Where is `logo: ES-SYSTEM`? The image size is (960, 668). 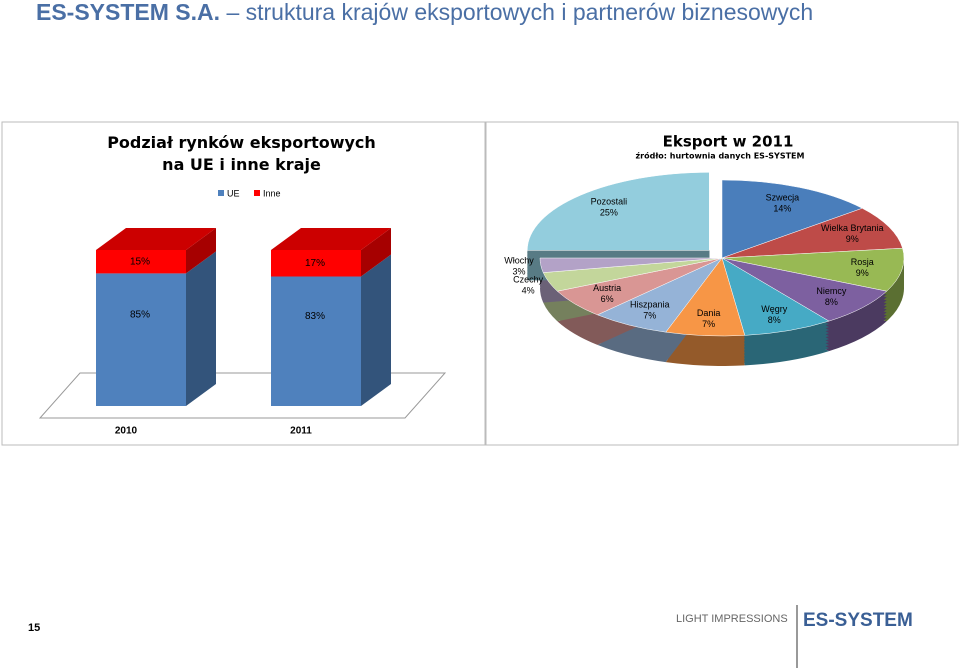
logo: ES-SYSTEM is located at coordinates (858, 620).